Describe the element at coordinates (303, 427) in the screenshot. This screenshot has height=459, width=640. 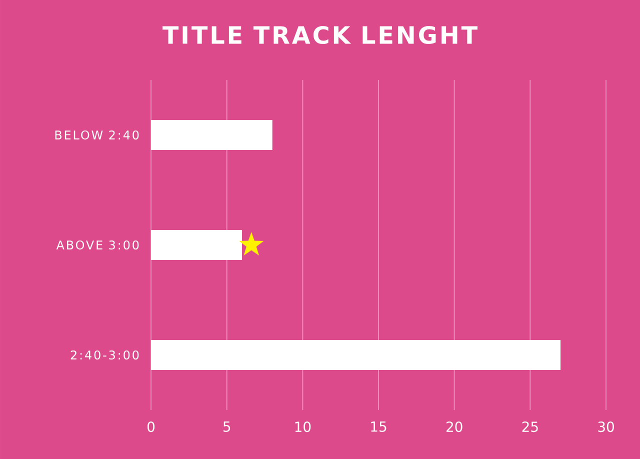
I see `x-tick-label: 10` at that location.